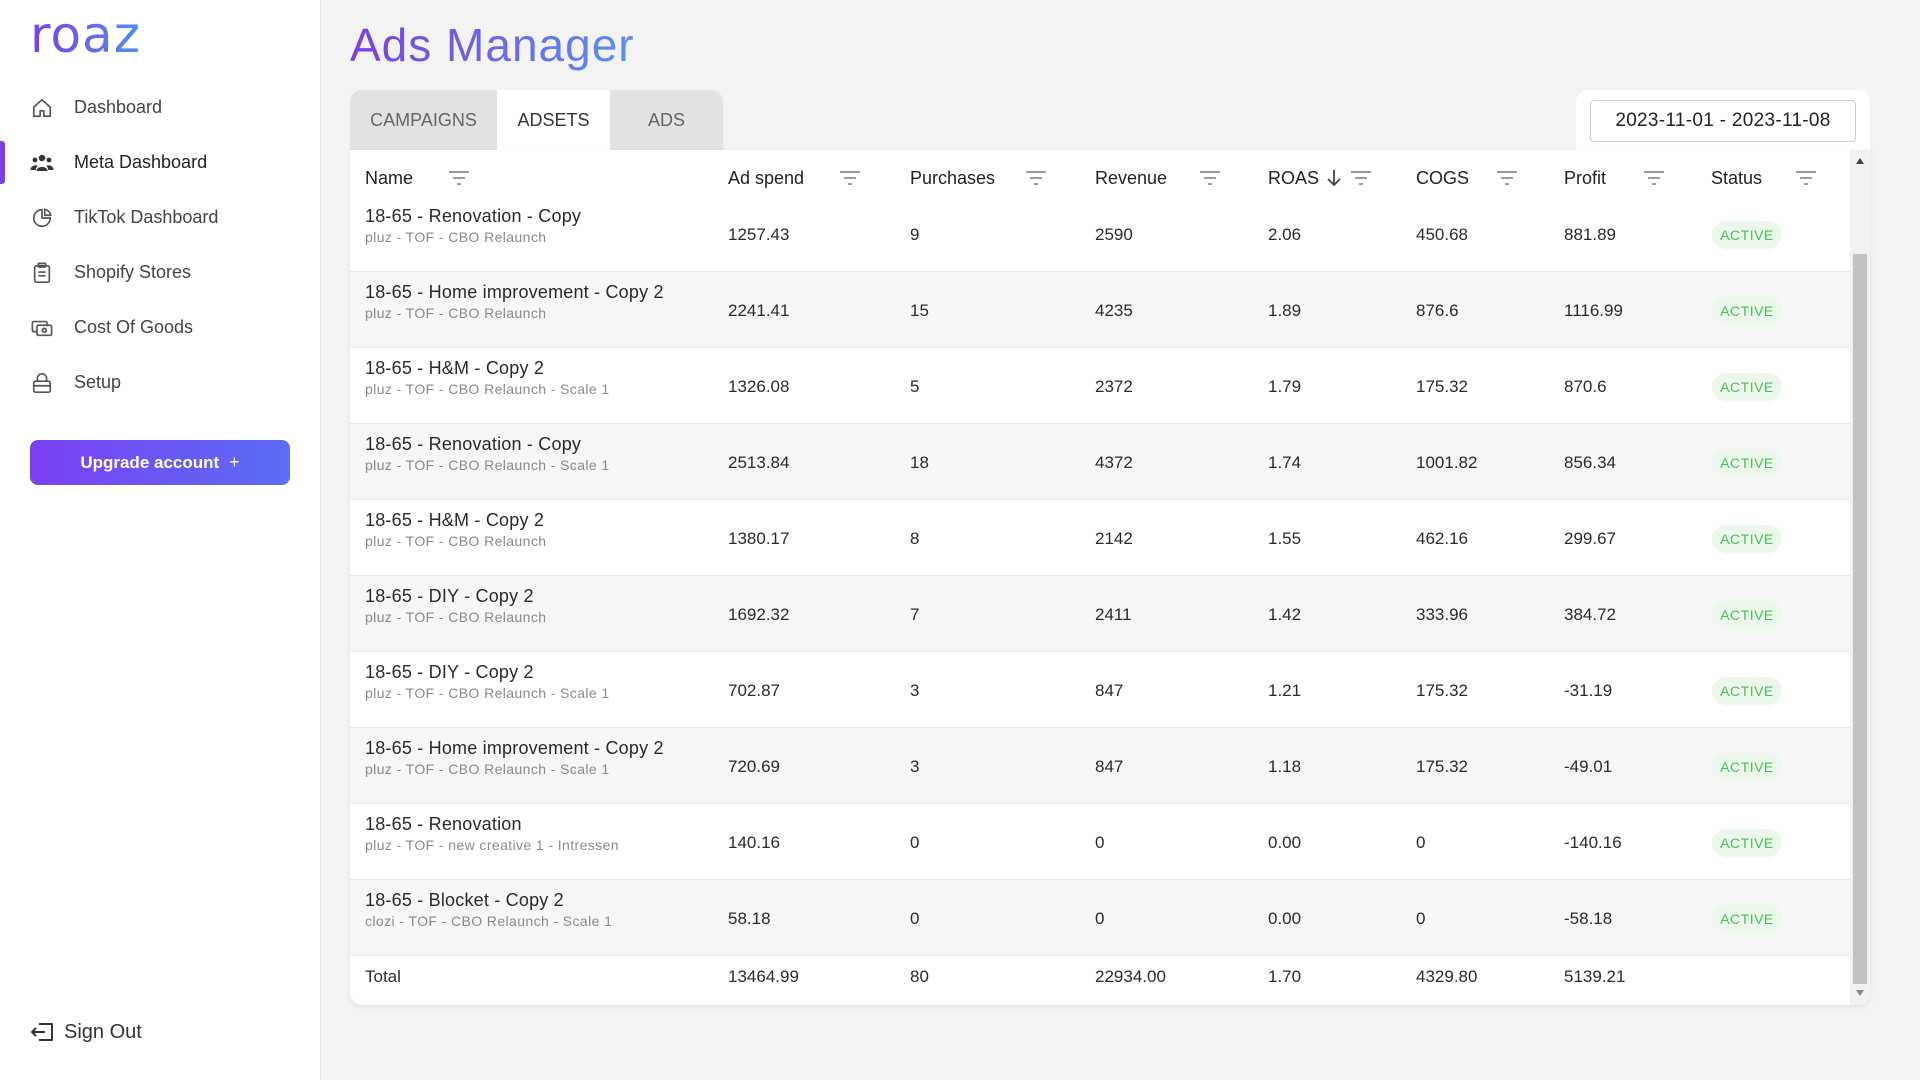 Image resolution: width=1920 pixels, height=1080 pixels. What do you see at coordinates (383, 976) in the screenshot?
I see `total-label: Total` at bounding box center [383, 976].